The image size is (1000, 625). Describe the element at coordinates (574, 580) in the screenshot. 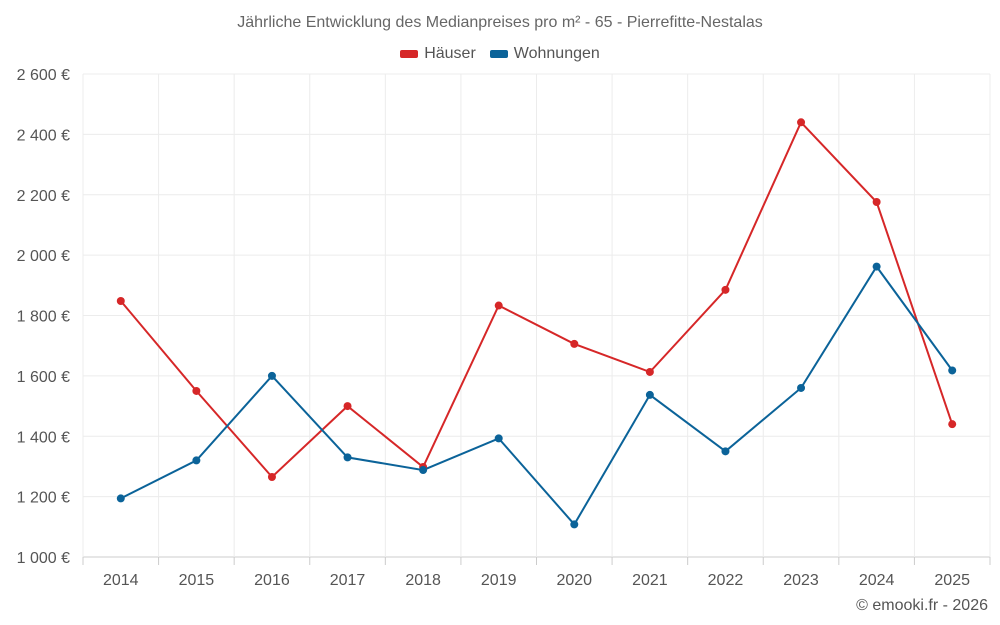

I see `x-tick-label: 2020` at that location.